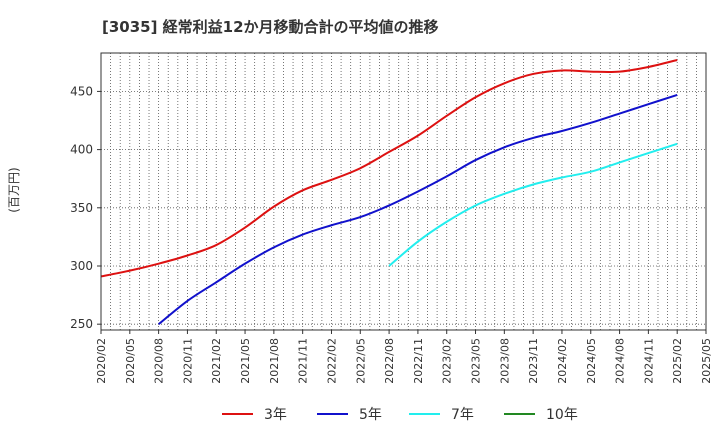 Image resolution: width=720 pixels, height=444 pixels. I want to click on legend-label: 7年, so click(462, 415).